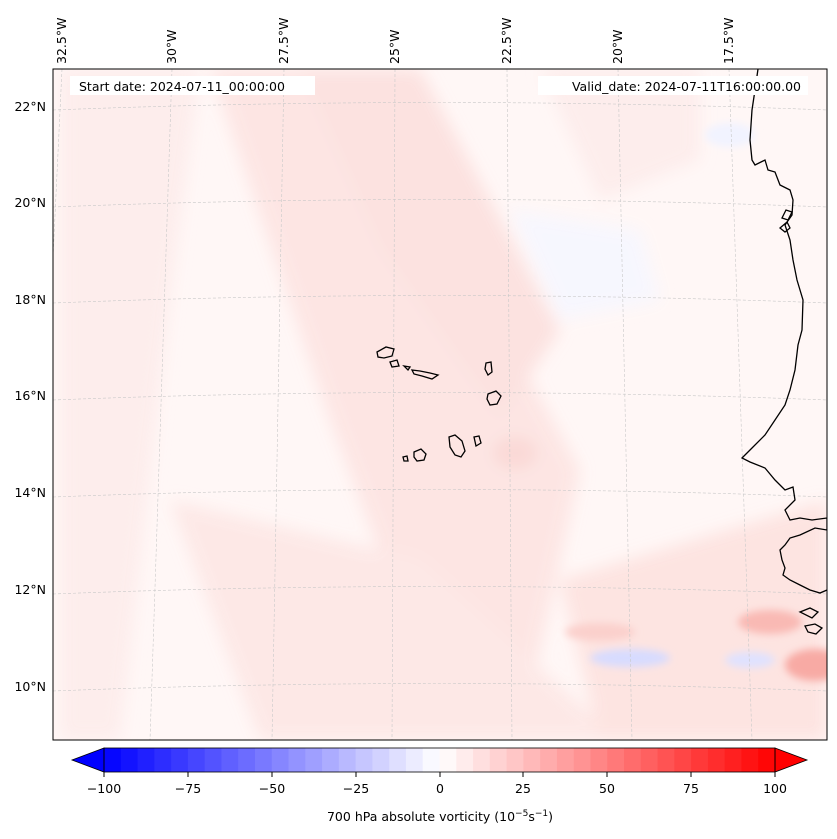 The width and height of the screenshot is (837, 839). Describe the element at coordinates (770, 622) in the screenshot. I see `vorticity-max-coast` at that location.